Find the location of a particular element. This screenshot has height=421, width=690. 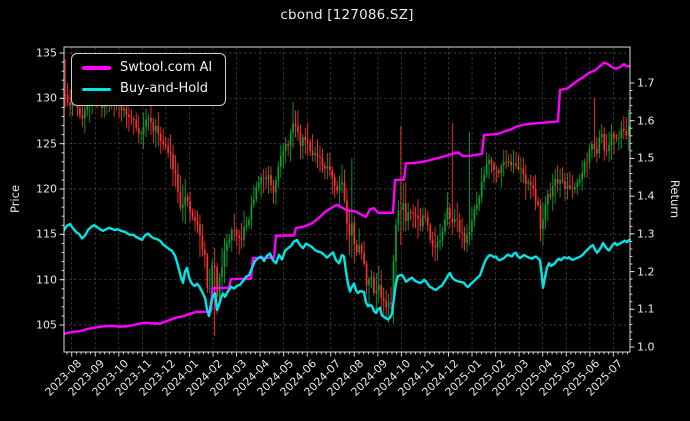

return-tick-label: 1.0 is located at coordinates (646, 347).